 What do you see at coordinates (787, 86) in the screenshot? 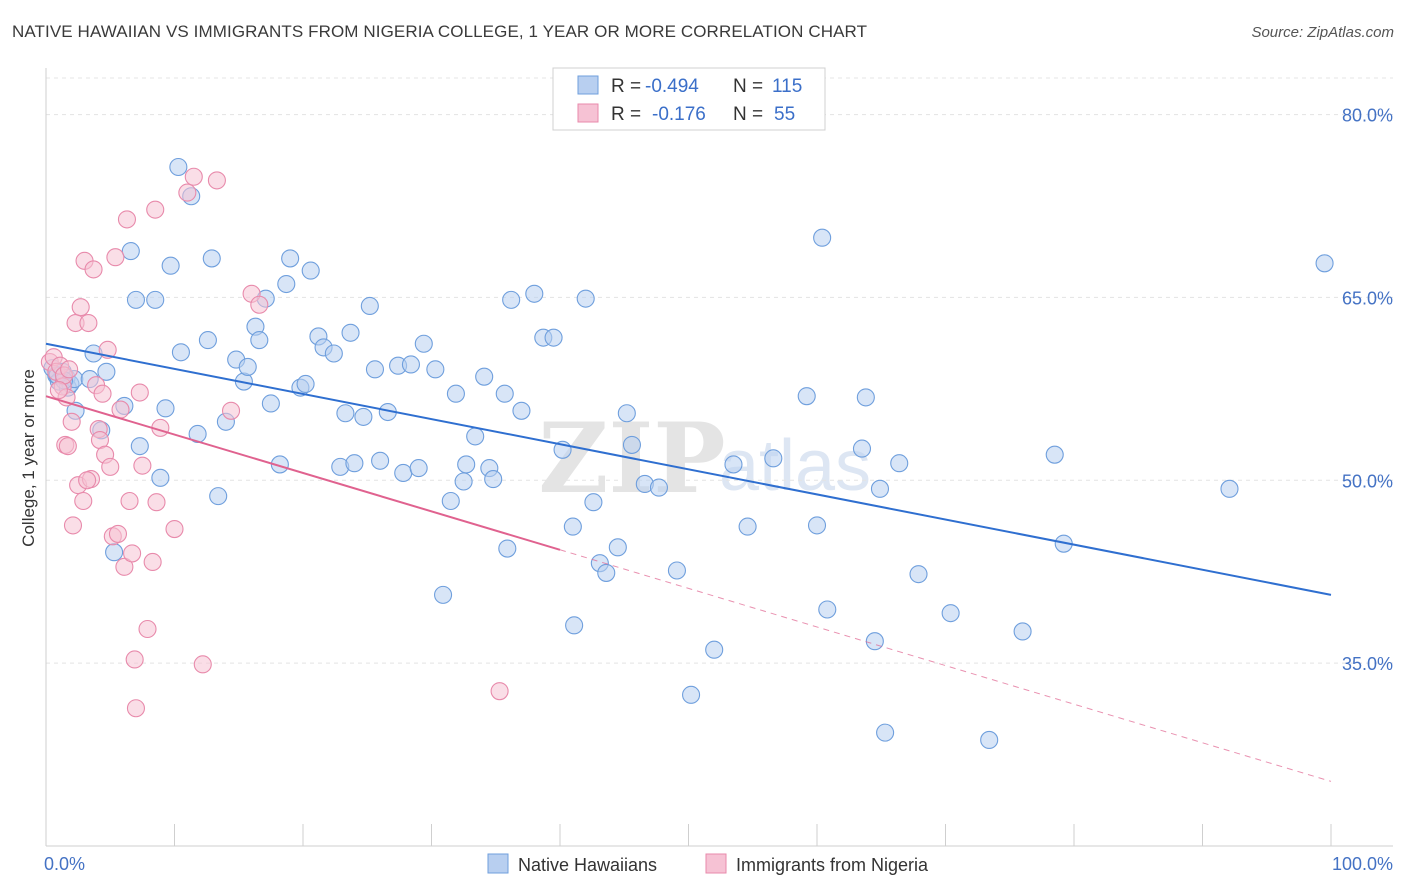
I see `legend-n-value-1: 115` at bounding box center [787, 86].